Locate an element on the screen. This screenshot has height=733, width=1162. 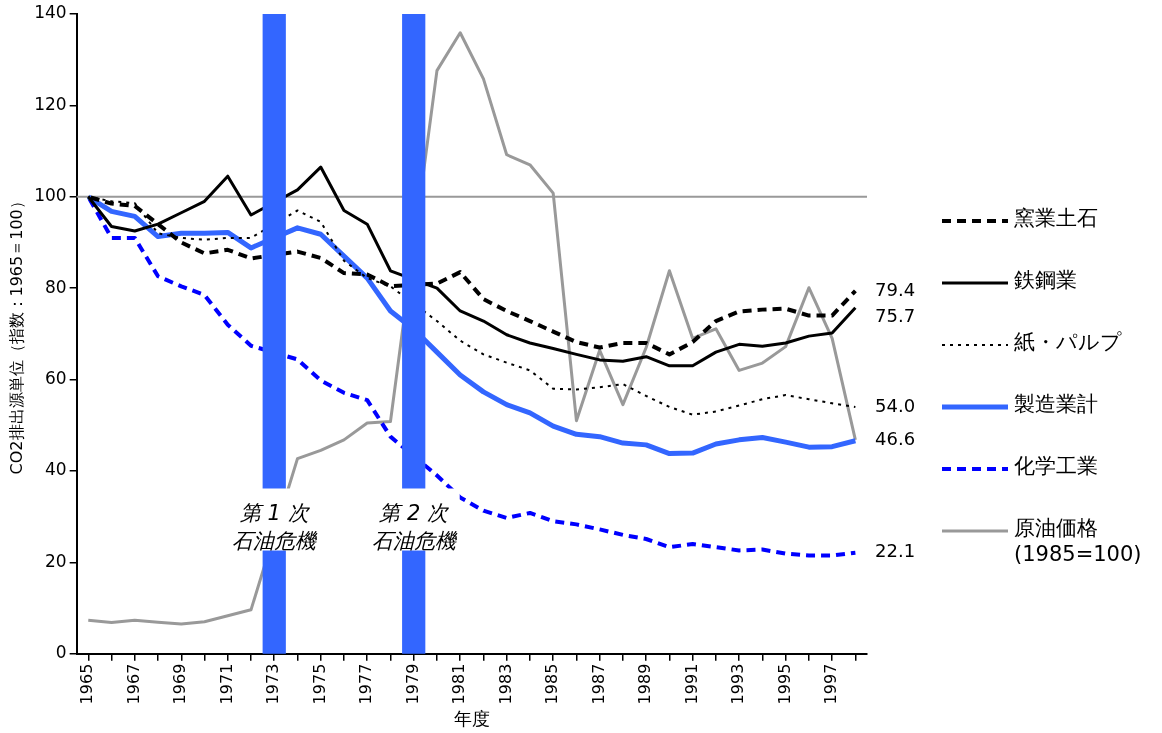
x-tick-label: 1977 is located at coordinates (366, 684).